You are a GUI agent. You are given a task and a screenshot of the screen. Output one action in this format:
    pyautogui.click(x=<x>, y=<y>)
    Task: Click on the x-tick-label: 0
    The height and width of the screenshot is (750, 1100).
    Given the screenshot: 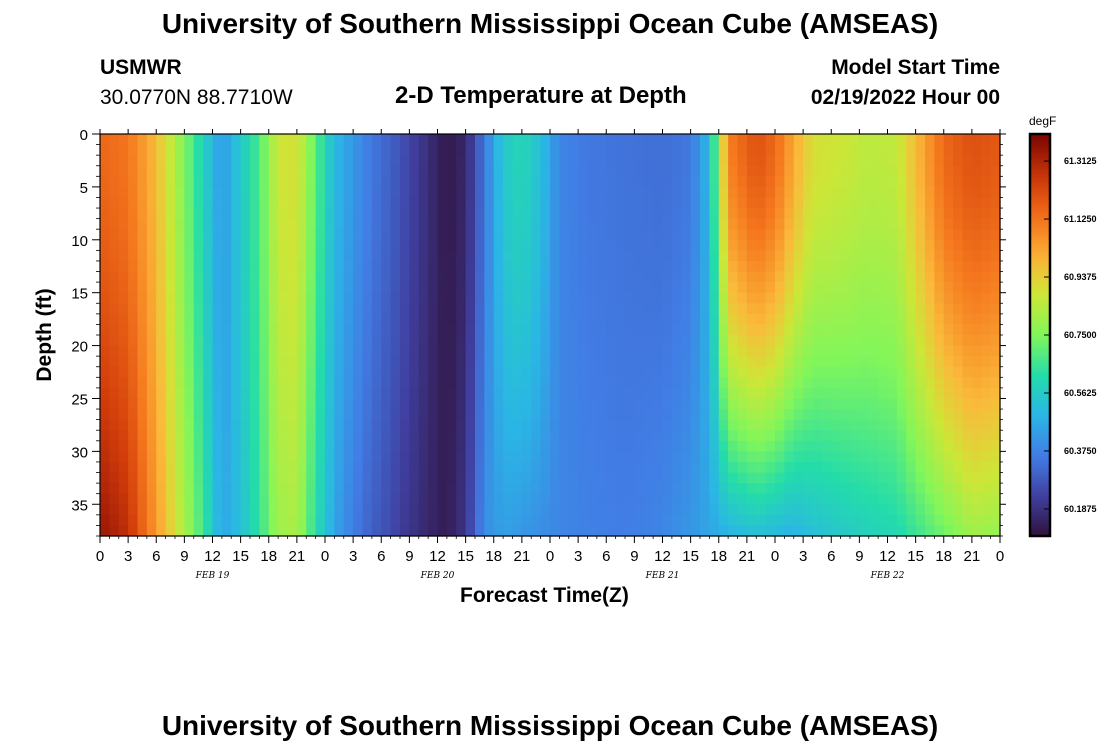 What is the action you would take?
    pyautogui.click(x=775, y=556)
    